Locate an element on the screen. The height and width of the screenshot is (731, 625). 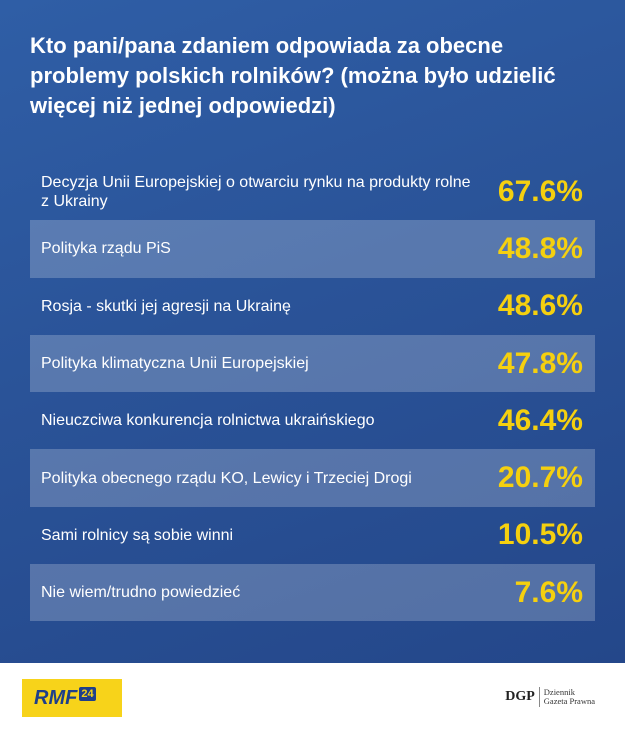
rmf-logo-number: 24 is located at coordinates (87, 694).